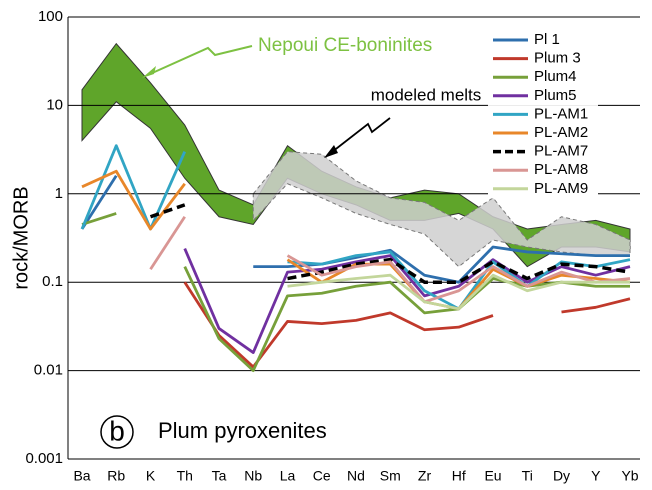 This screenshot has height=490, width=652. What do you see at coordinates (81, 476) in the screenshot?
I see `x-tick-label: Ba` at bounding box center [81, 476].